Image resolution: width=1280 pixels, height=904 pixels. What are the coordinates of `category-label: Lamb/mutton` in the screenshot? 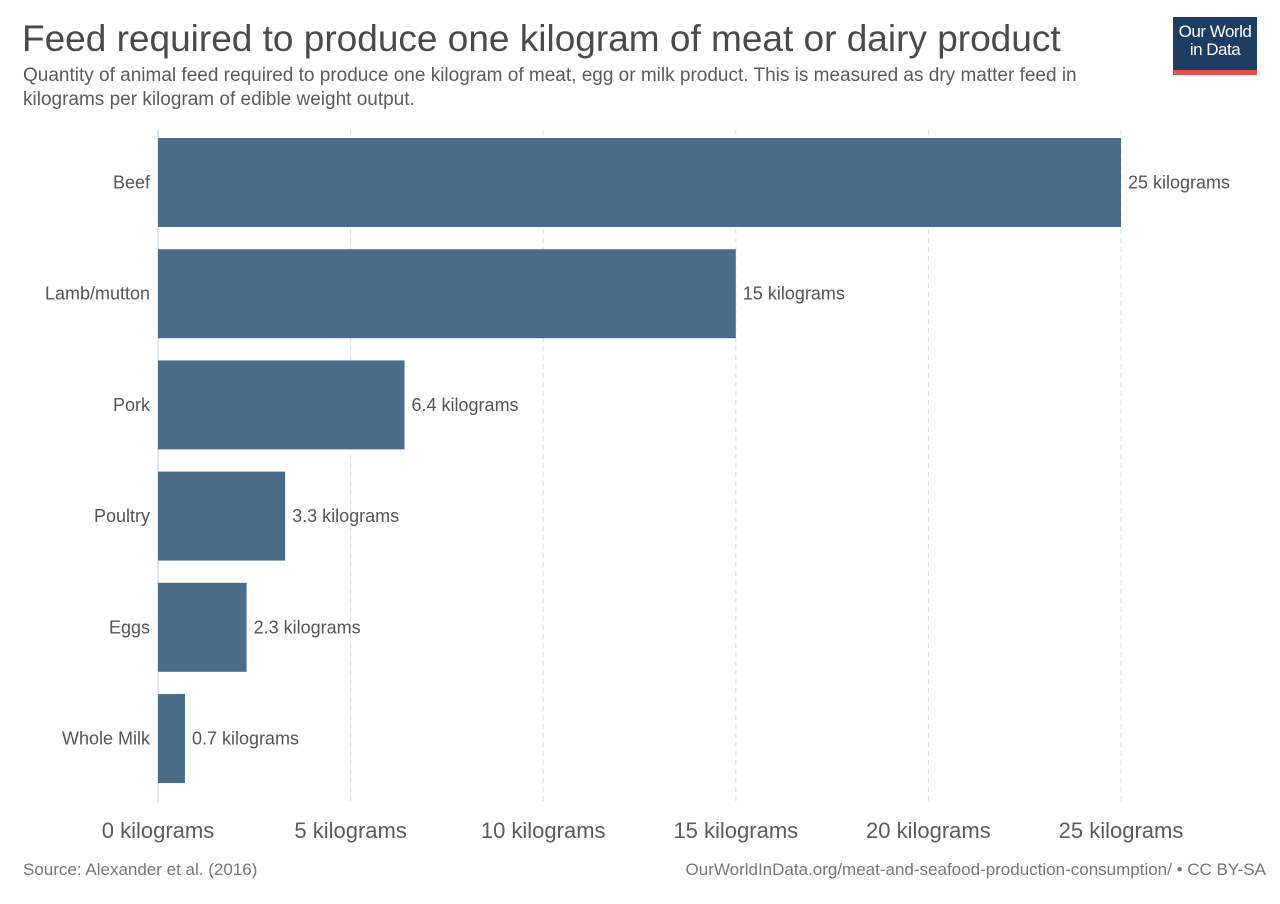 It's located at (97, 294).